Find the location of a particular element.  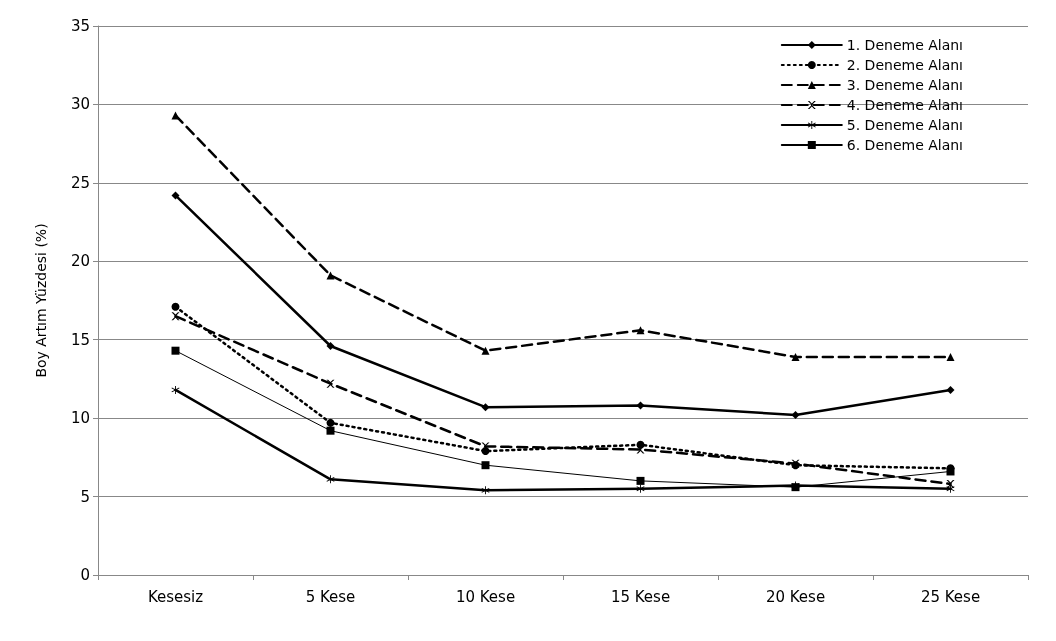

y-tick-label: 25 is located at coordinates (80, 182).